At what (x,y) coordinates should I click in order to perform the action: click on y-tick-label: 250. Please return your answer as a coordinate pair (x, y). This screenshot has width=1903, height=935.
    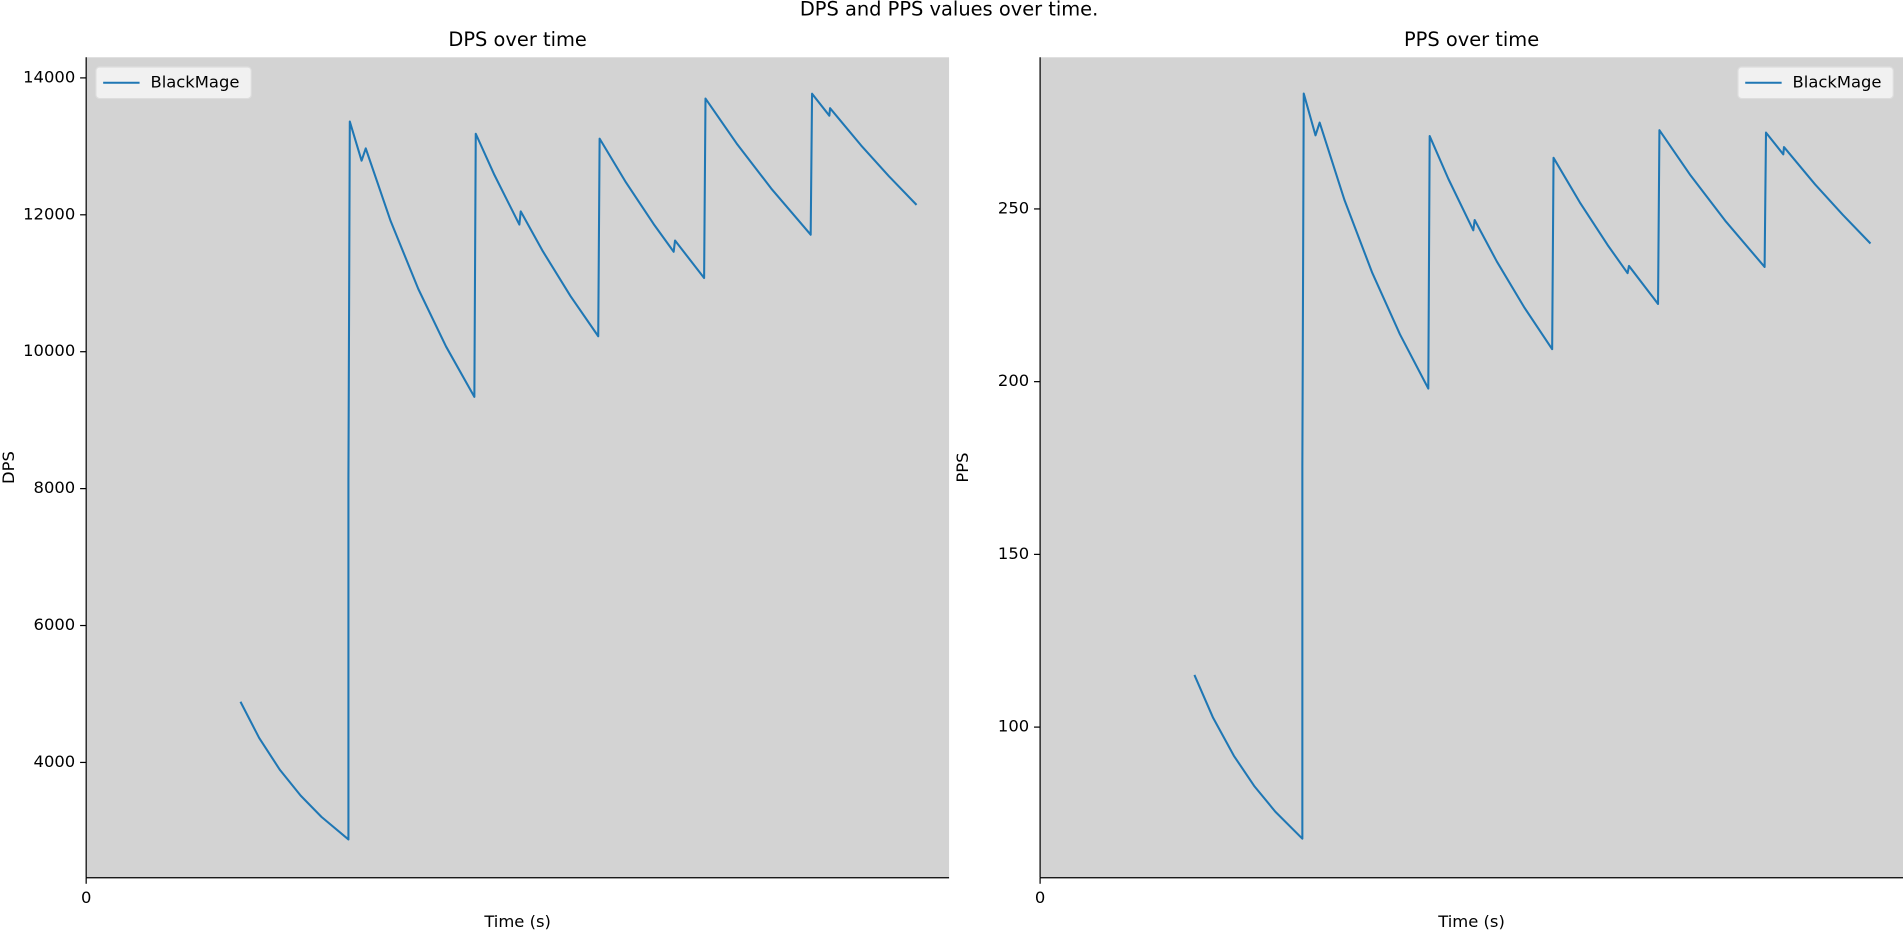
    Looking at the image, I should click on (1013, 207).